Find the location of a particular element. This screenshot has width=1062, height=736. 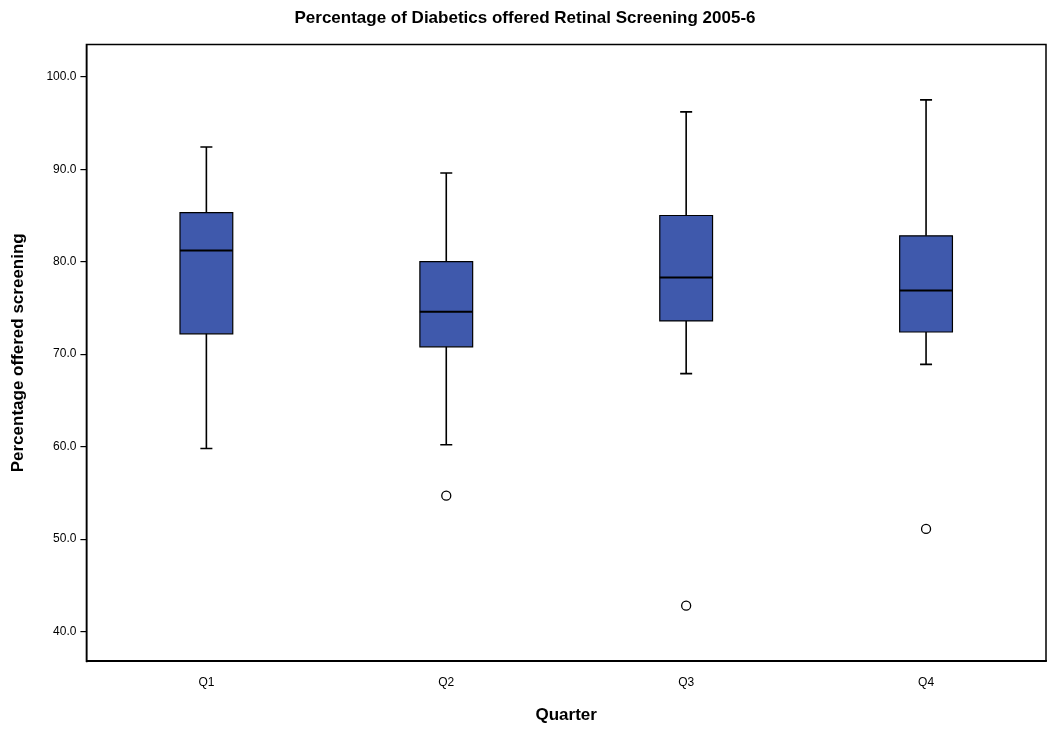

x-tick-label: Q4 is located at coordinates (926, 681).